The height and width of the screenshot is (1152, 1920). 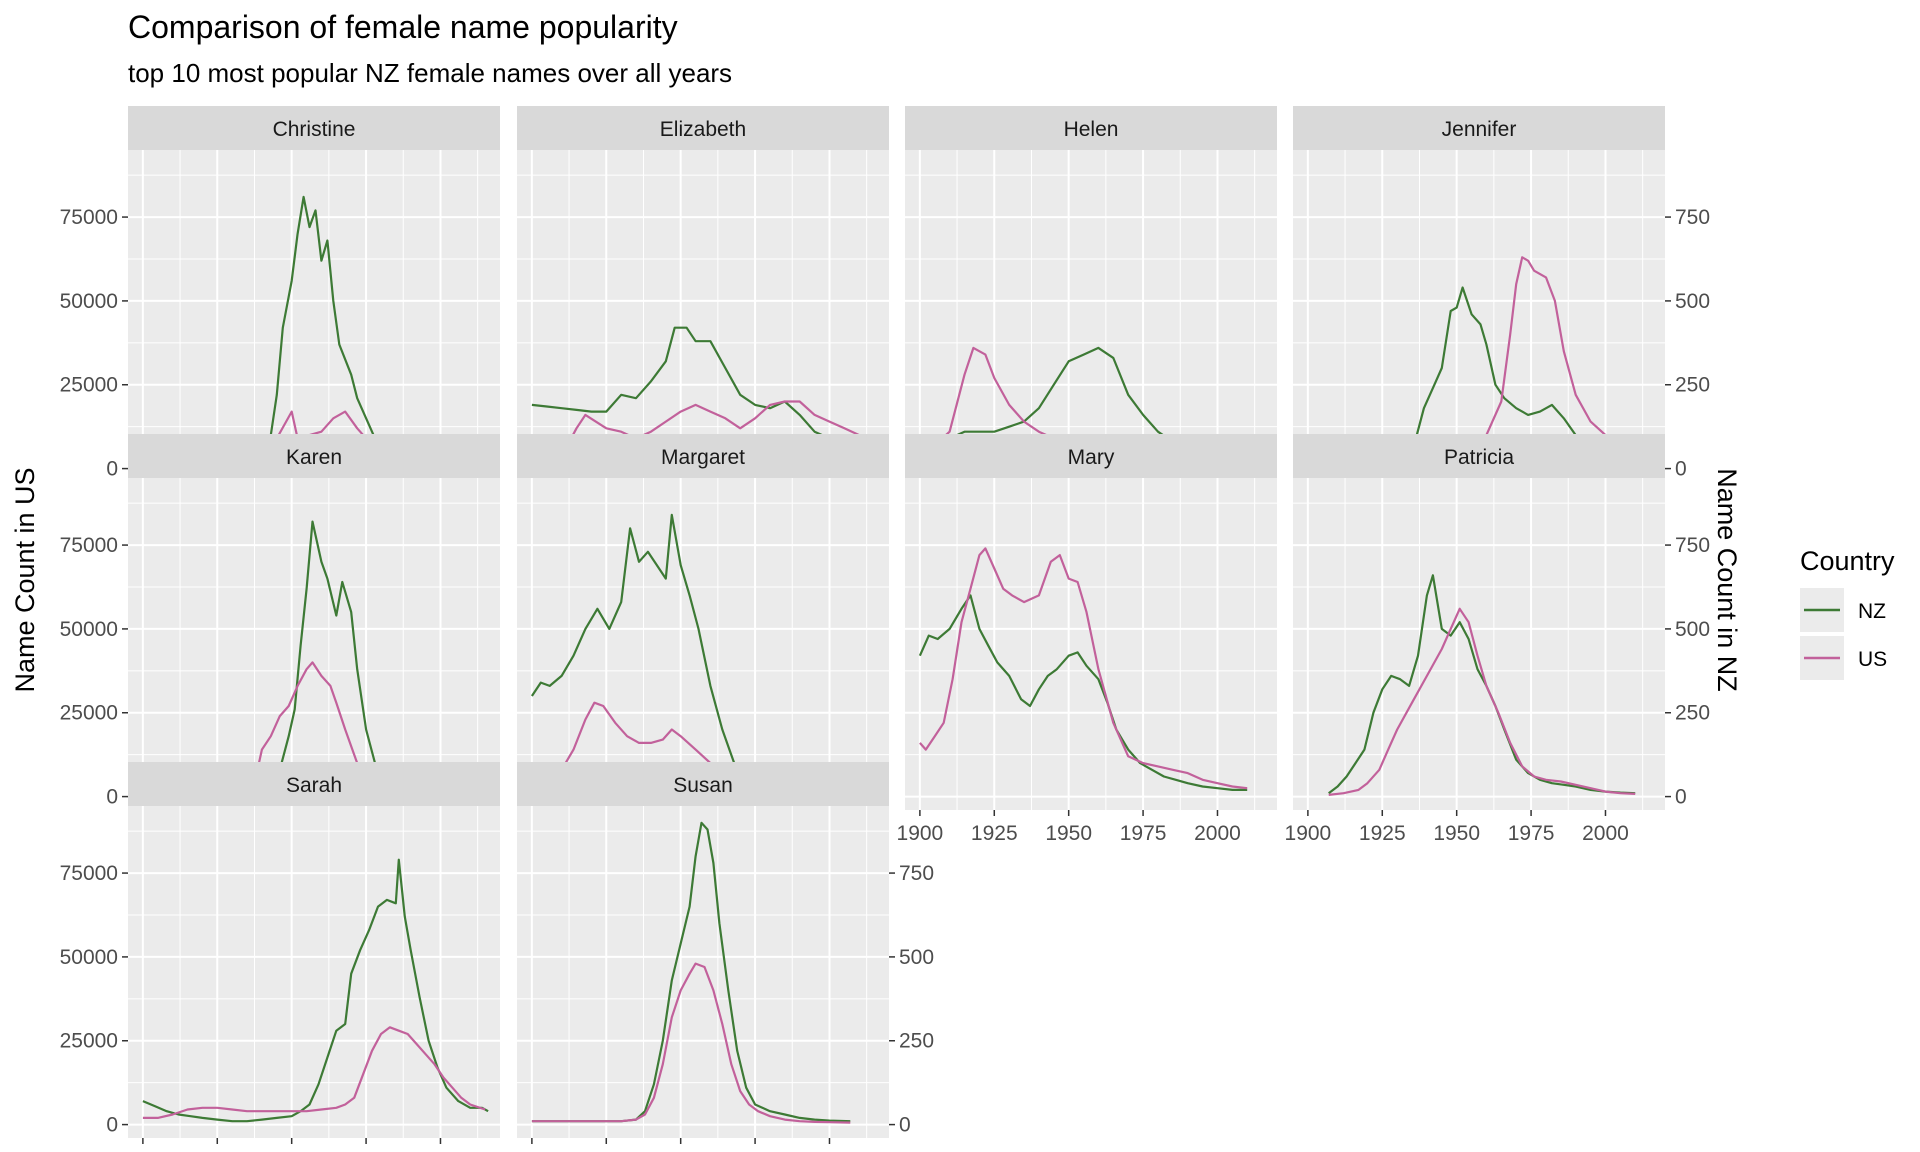 I want to click on facet-strip-label: Sarah, so click(x=314, y=785).